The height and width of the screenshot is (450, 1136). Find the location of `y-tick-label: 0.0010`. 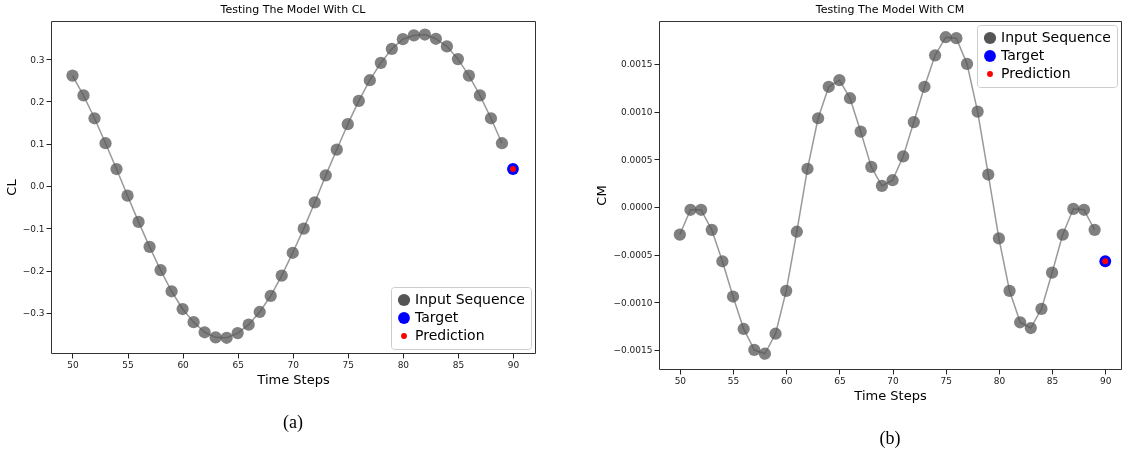

y-tick-label: 0.0010 is located at coordinates (637, 112).